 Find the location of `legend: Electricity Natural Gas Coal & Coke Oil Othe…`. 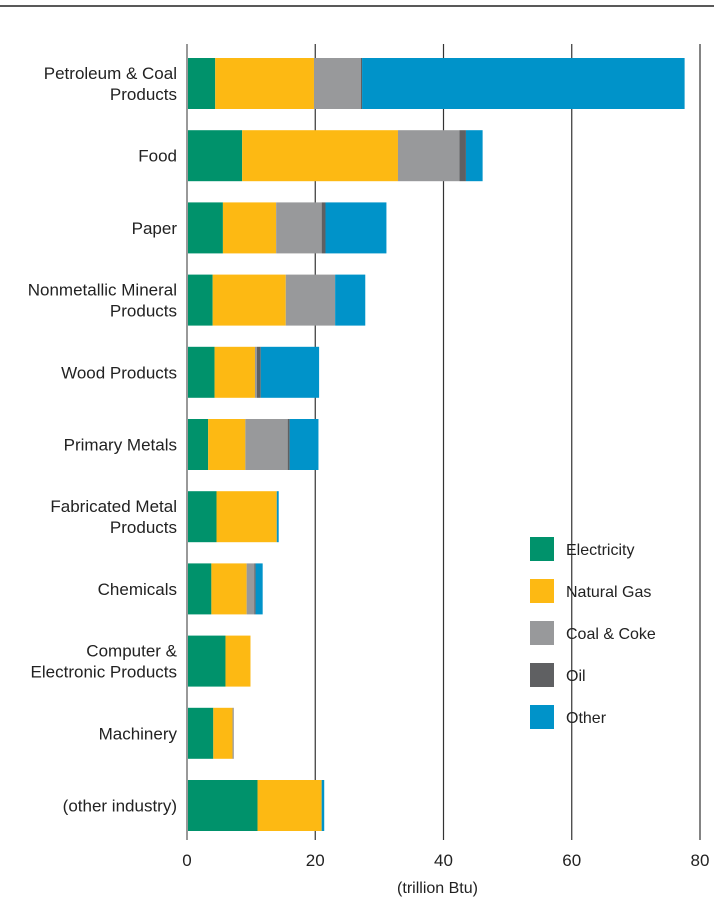

legend: Electricity Natural Gas Coal & Coke Oil Othe… is located at coordinates (593, 633).